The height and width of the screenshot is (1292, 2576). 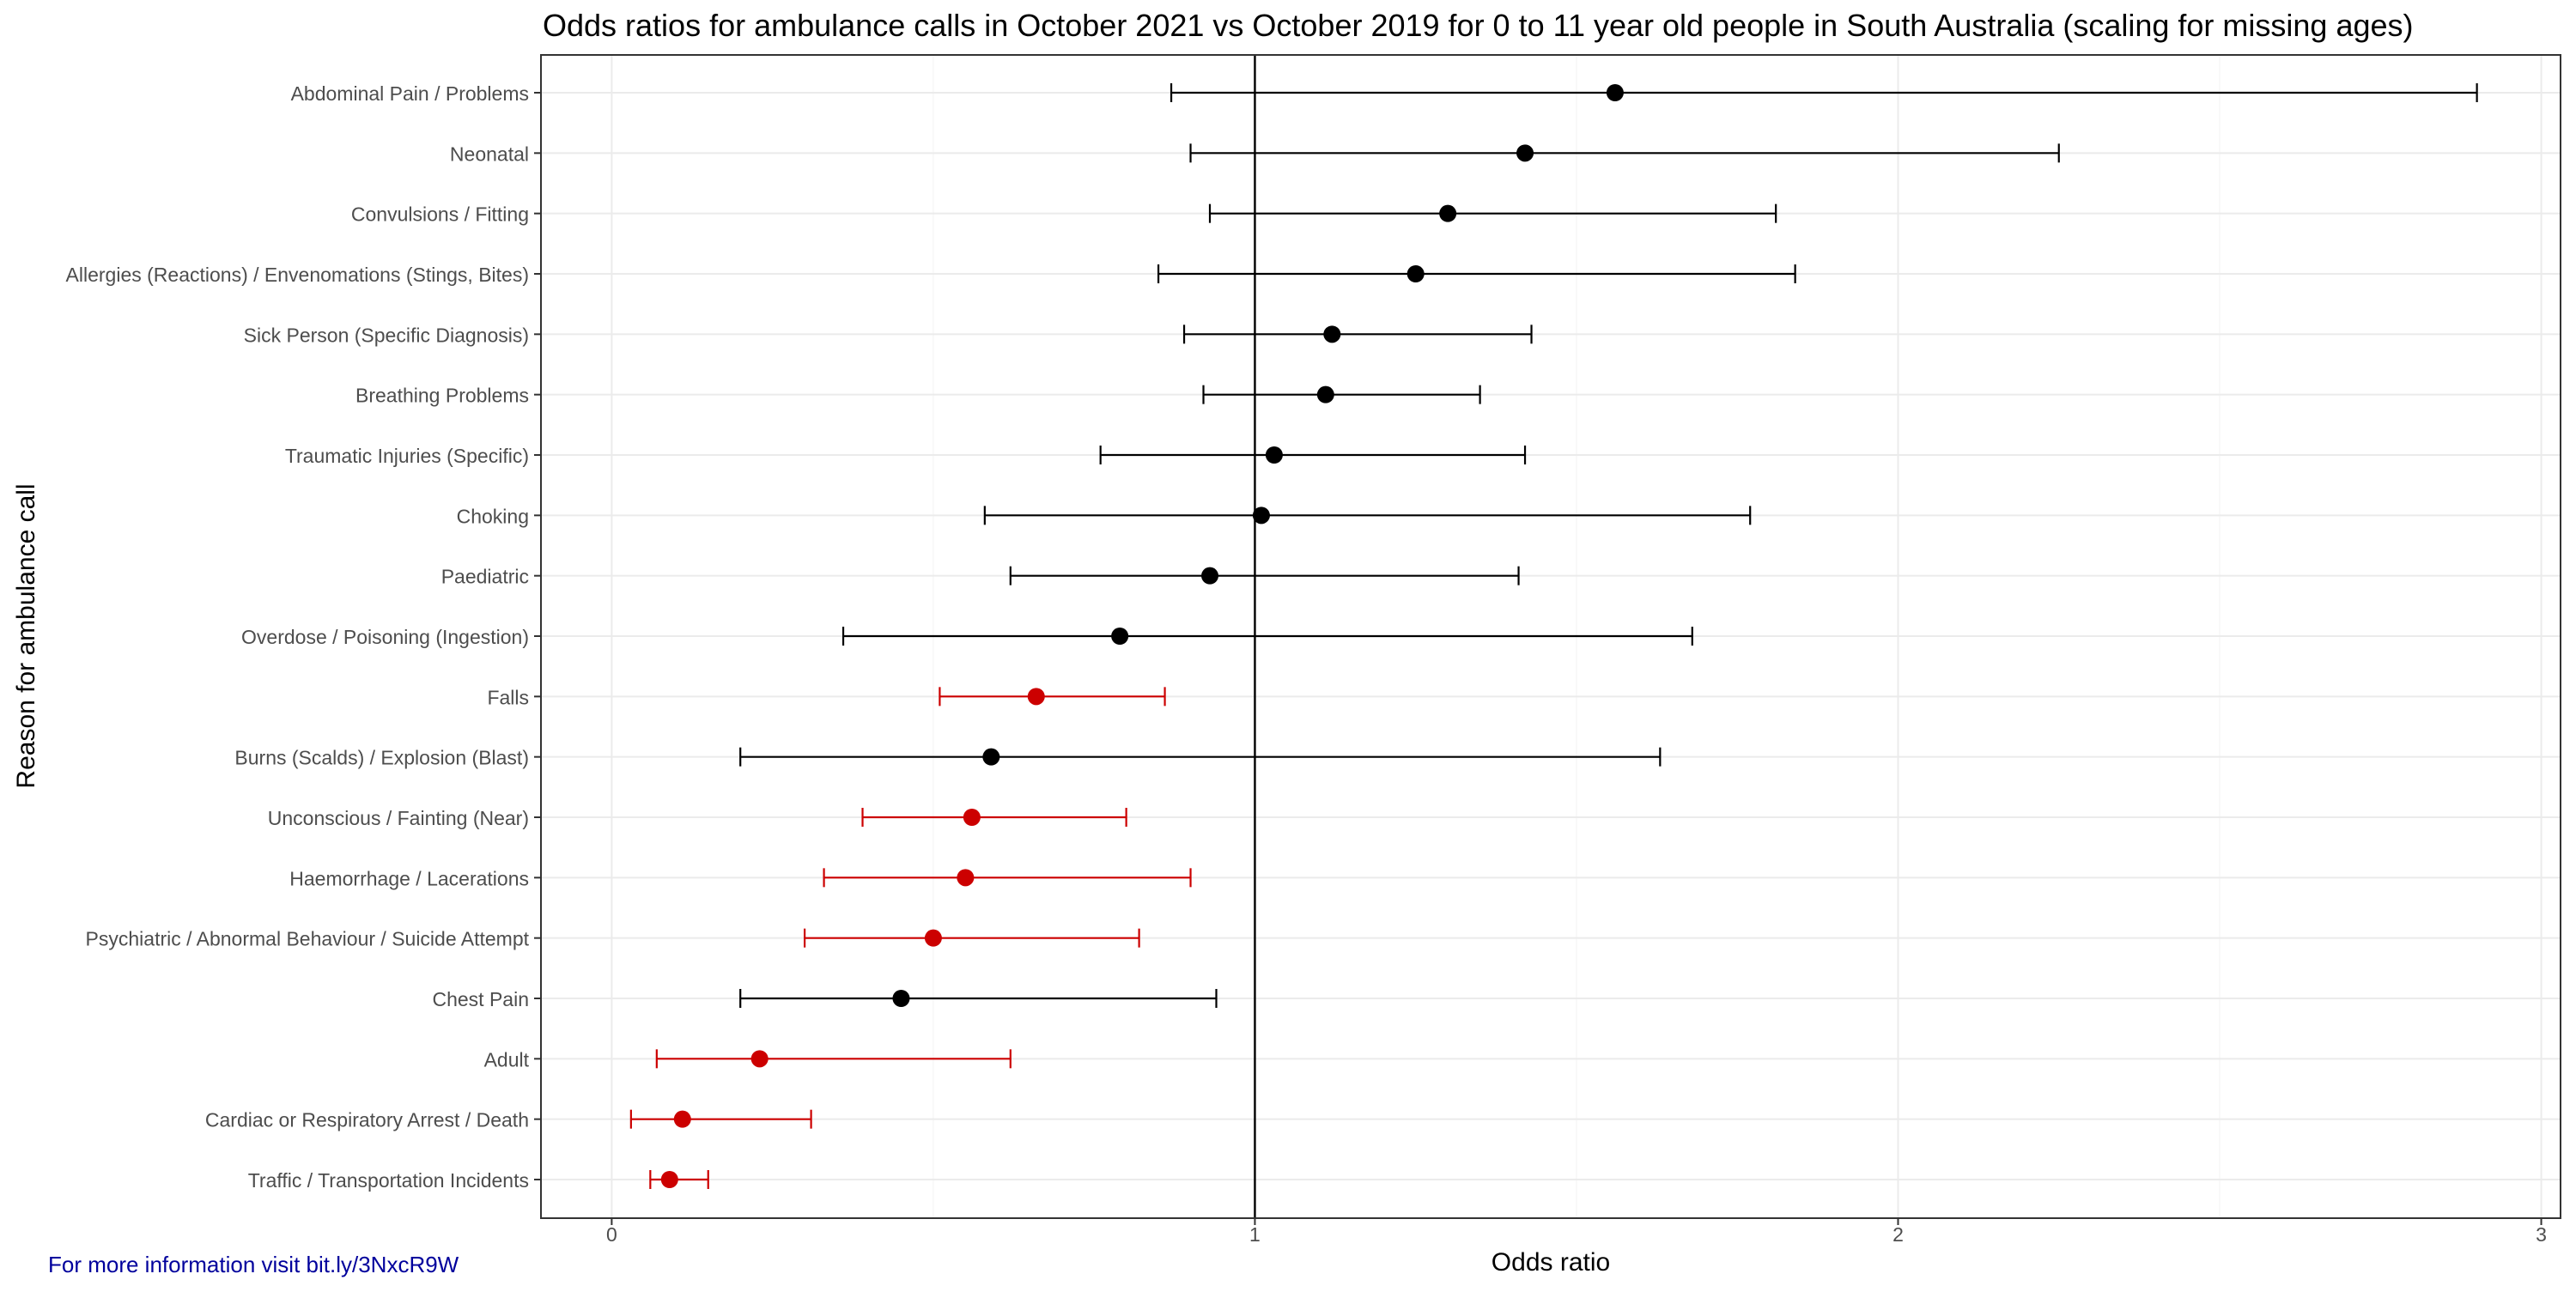 What do you see at coordinates (1255, 1234) in the screenshot?
I see `x-tick-label: 1` at bounding box center [1255, 1234].